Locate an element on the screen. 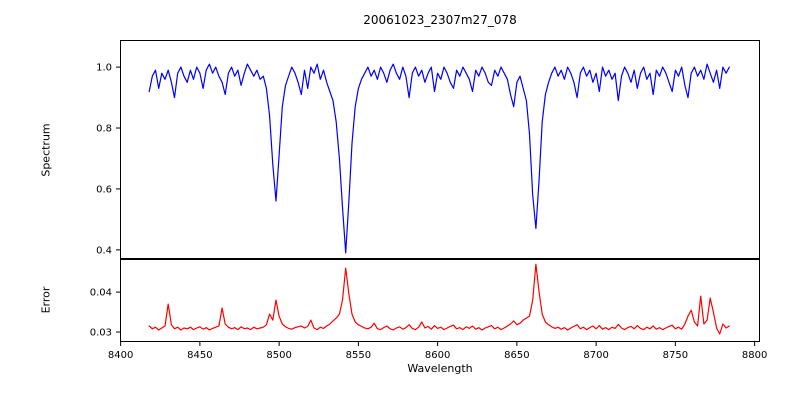 The image size is (800, 400). x-tick-label: 8550 is located at coordinates (358, 355).